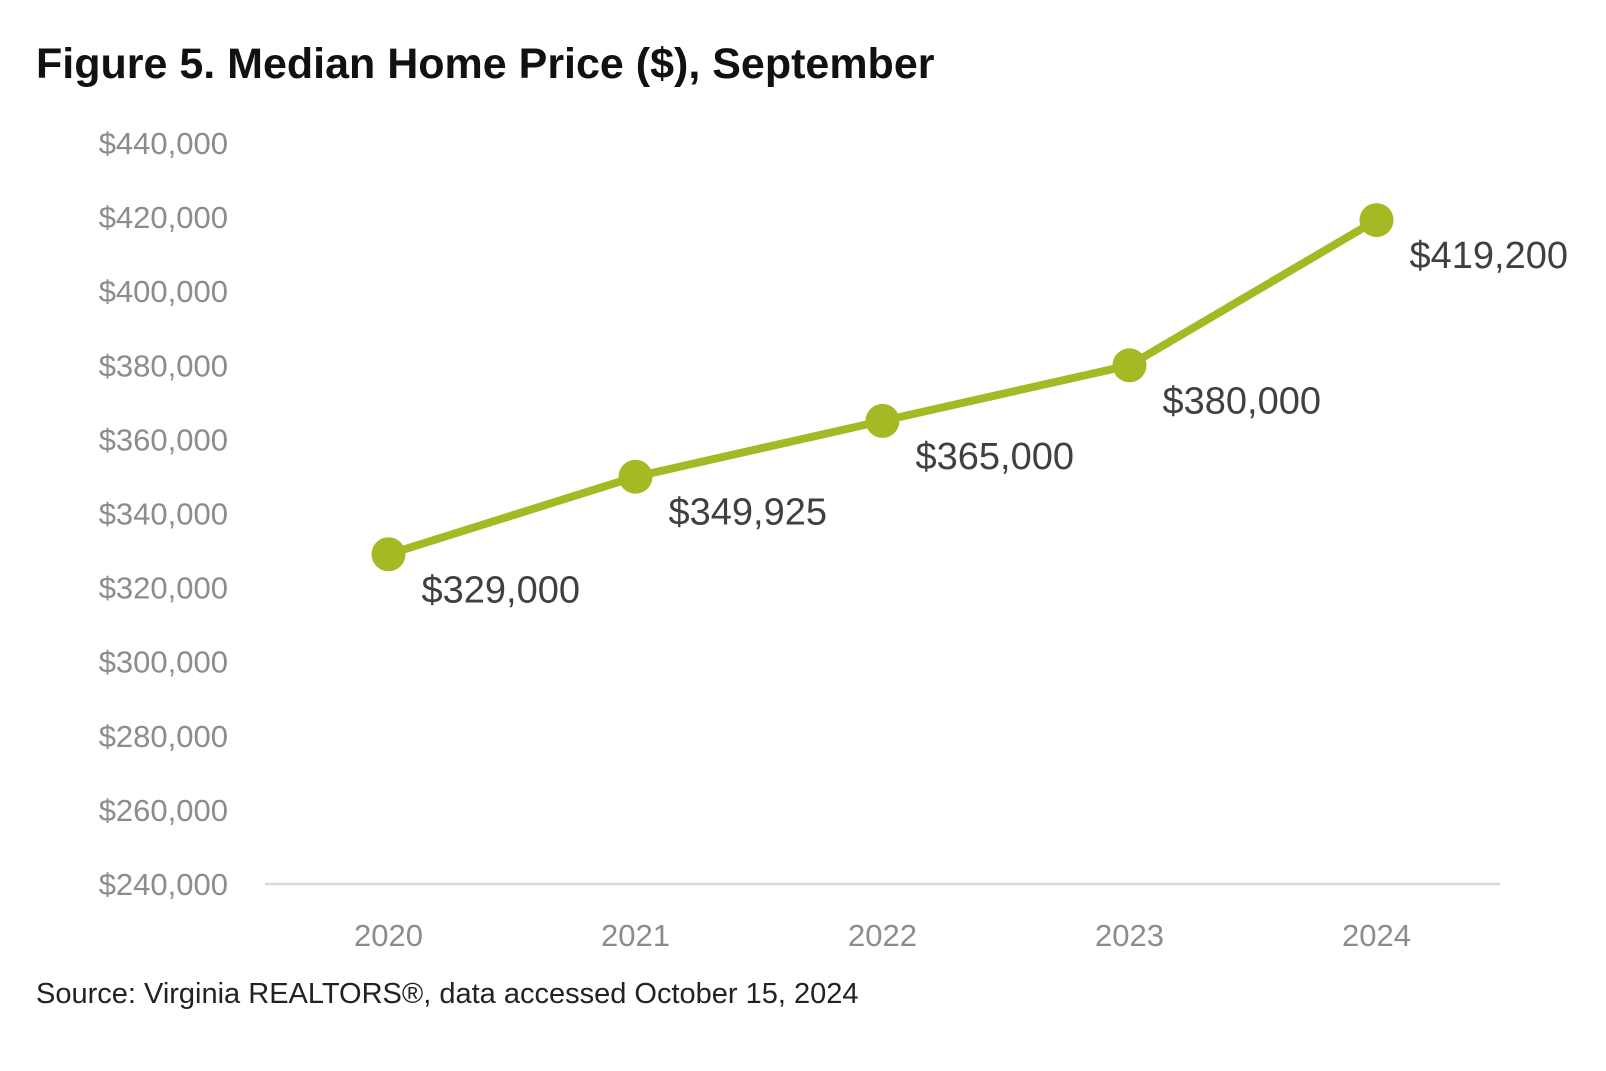 Image resolution: width=1606 pixels, height=1071 pixels. Describe the element at coordinates (163, 662) in the screenshot. I see `y-tick-label: $300,000` at that location.